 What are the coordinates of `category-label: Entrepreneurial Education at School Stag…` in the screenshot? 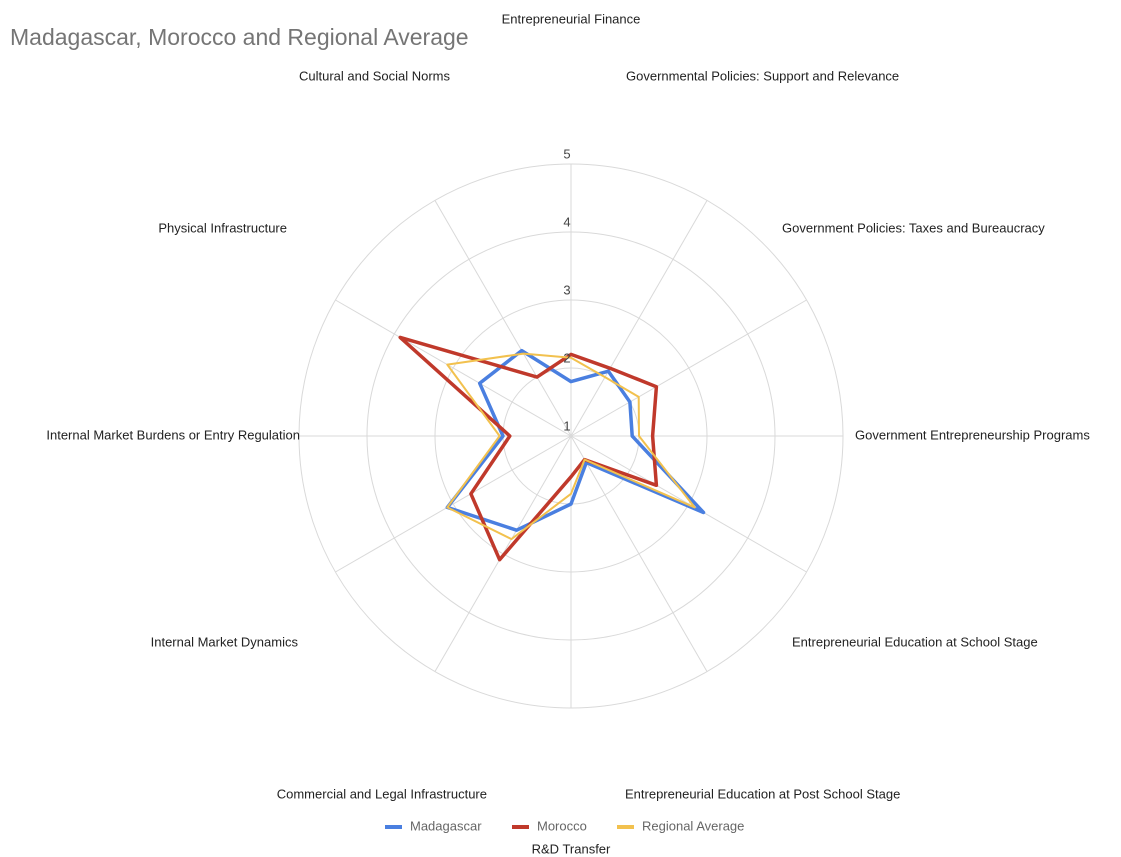 It's located at (915, 641).